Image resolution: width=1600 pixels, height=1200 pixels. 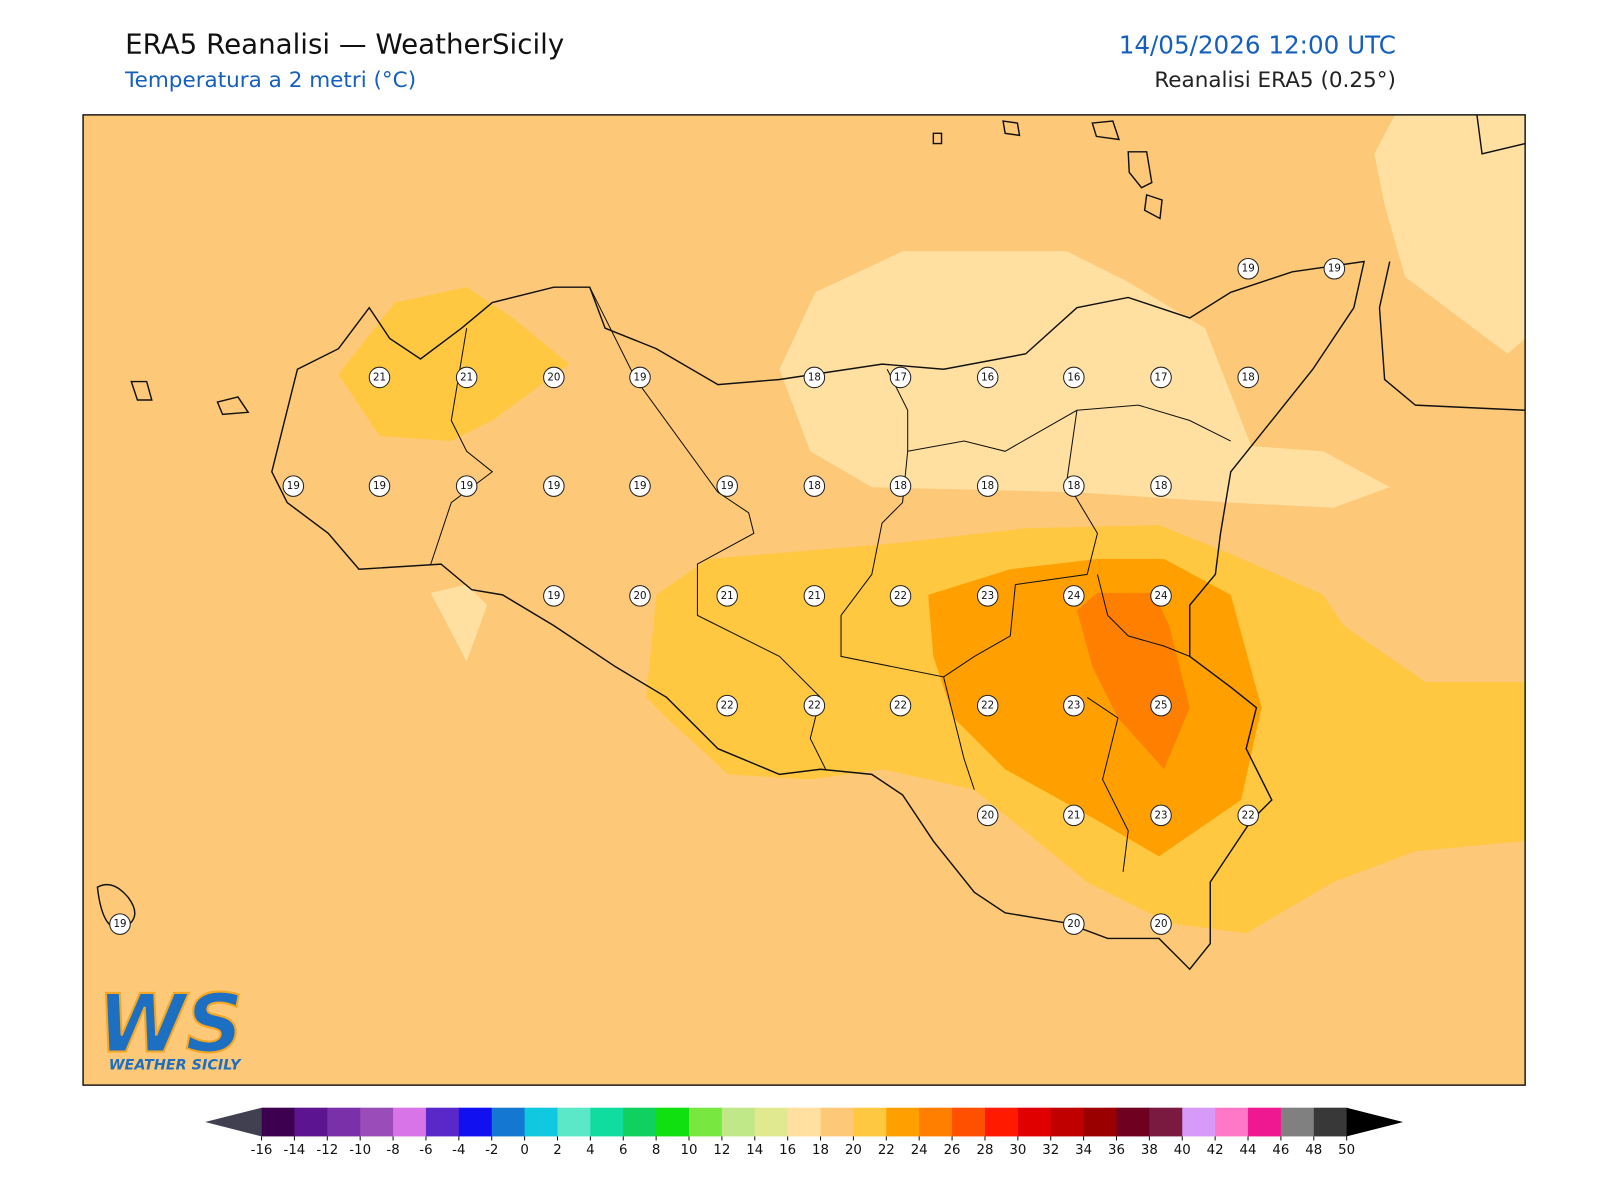 What do you see at coordinates (344, 43) in the screenshot?
I see `title: ERA5 Reanalisi — WeatherSicily` at bounding box center [344, 43].